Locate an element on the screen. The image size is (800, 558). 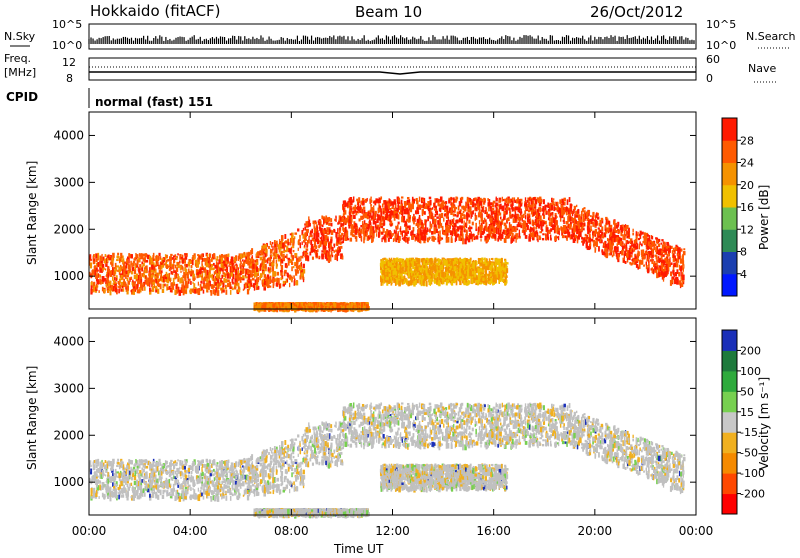
nave-bottom-tick: 0 is located at coordinates (709, 78).